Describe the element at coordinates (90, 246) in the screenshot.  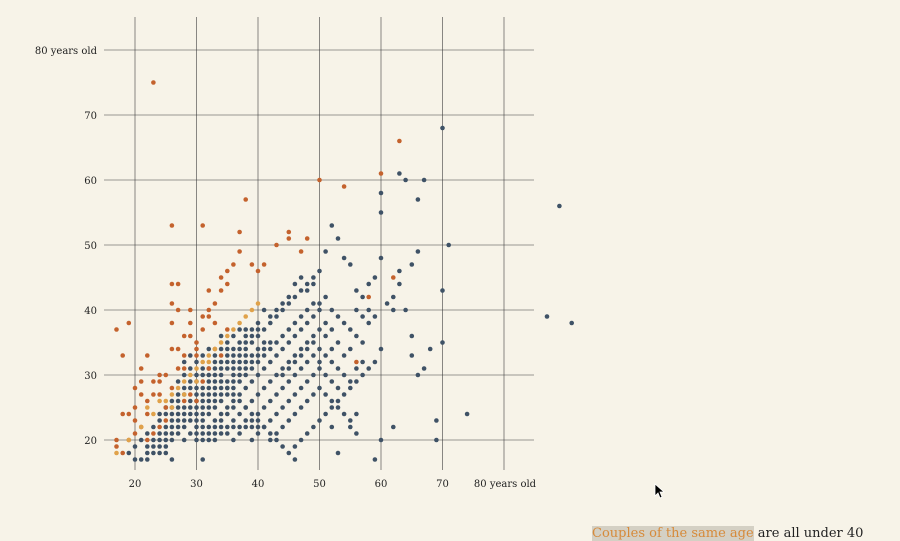
I see `y-tick-label: 50` at that location.